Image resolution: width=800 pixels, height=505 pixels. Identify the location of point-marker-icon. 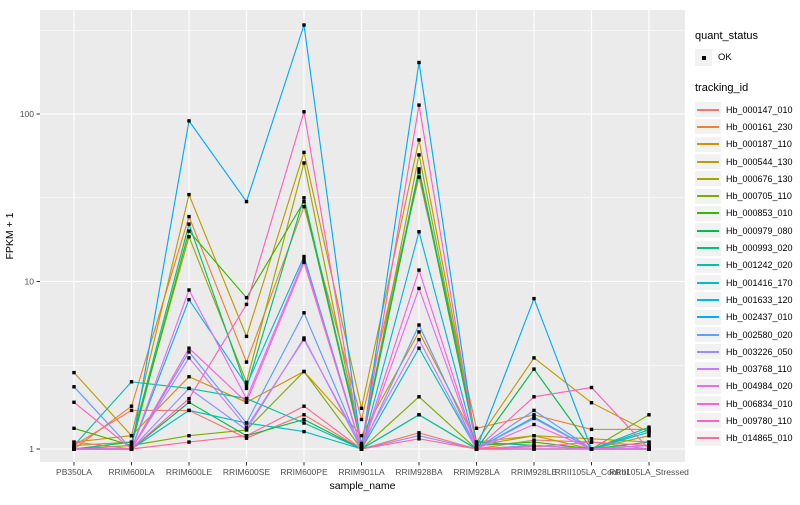
(703, 57).